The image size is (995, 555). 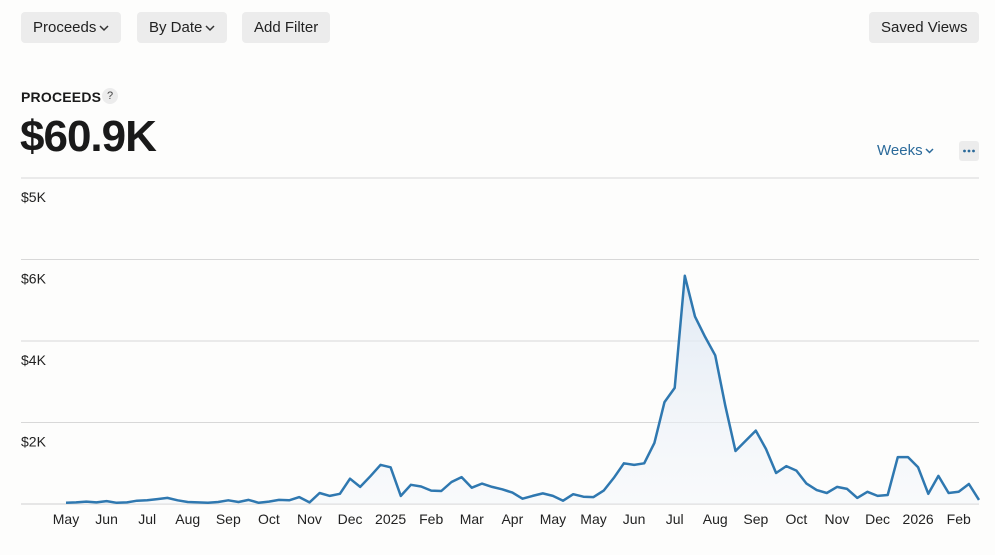 I want to click on button-label: Saved Views, so click(x=924, y=27).